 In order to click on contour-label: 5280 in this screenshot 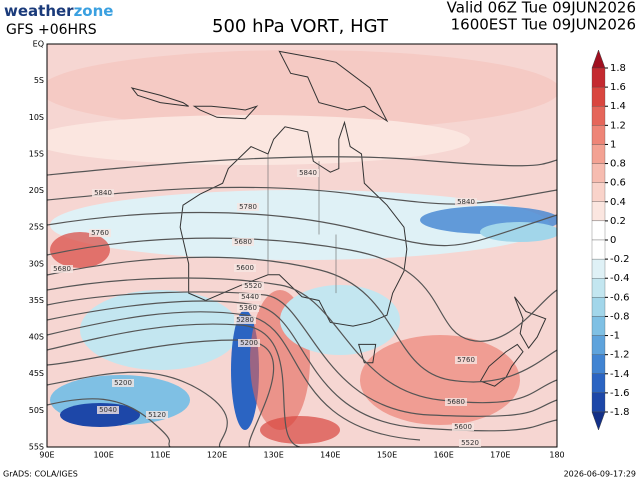, I will do `click(245, 320)`.